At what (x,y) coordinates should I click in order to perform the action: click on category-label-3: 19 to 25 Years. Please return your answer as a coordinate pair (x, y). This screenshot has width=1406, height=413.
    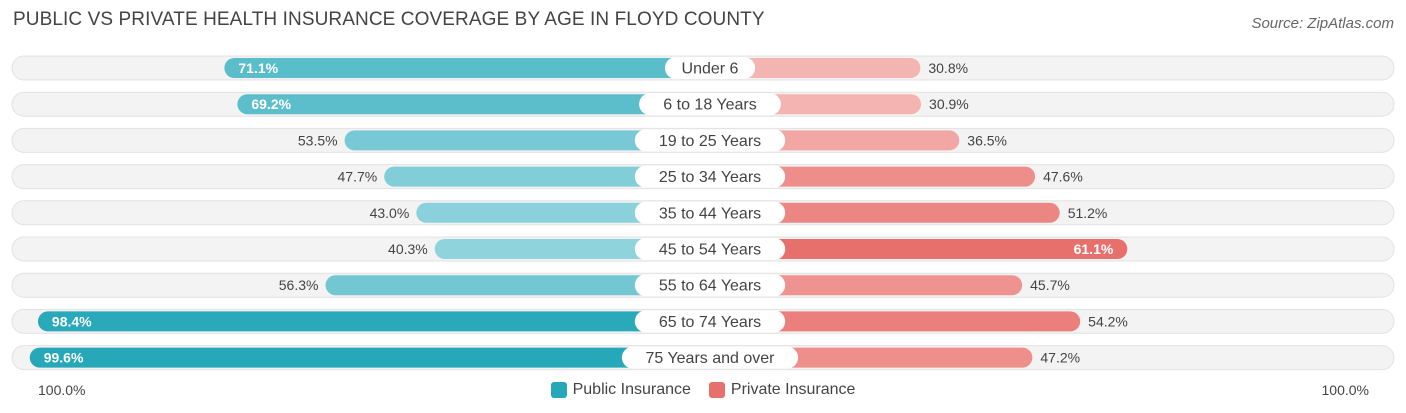
    Looking at the image, I should click on (710, 141).